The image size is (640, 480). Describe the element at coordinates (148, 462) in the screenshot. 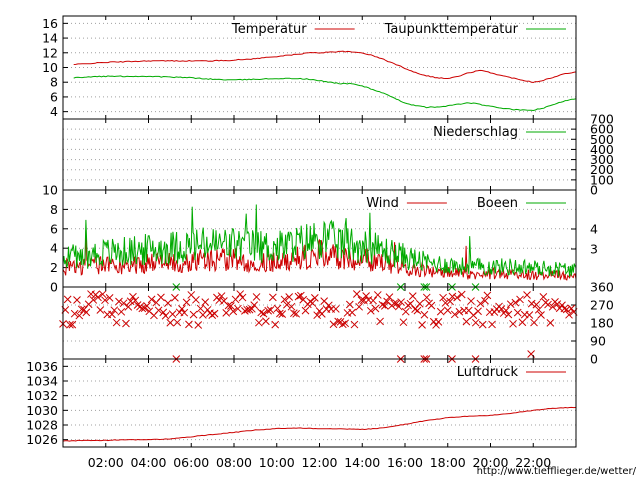

I see `x-tick-label: 04:00` at that location.